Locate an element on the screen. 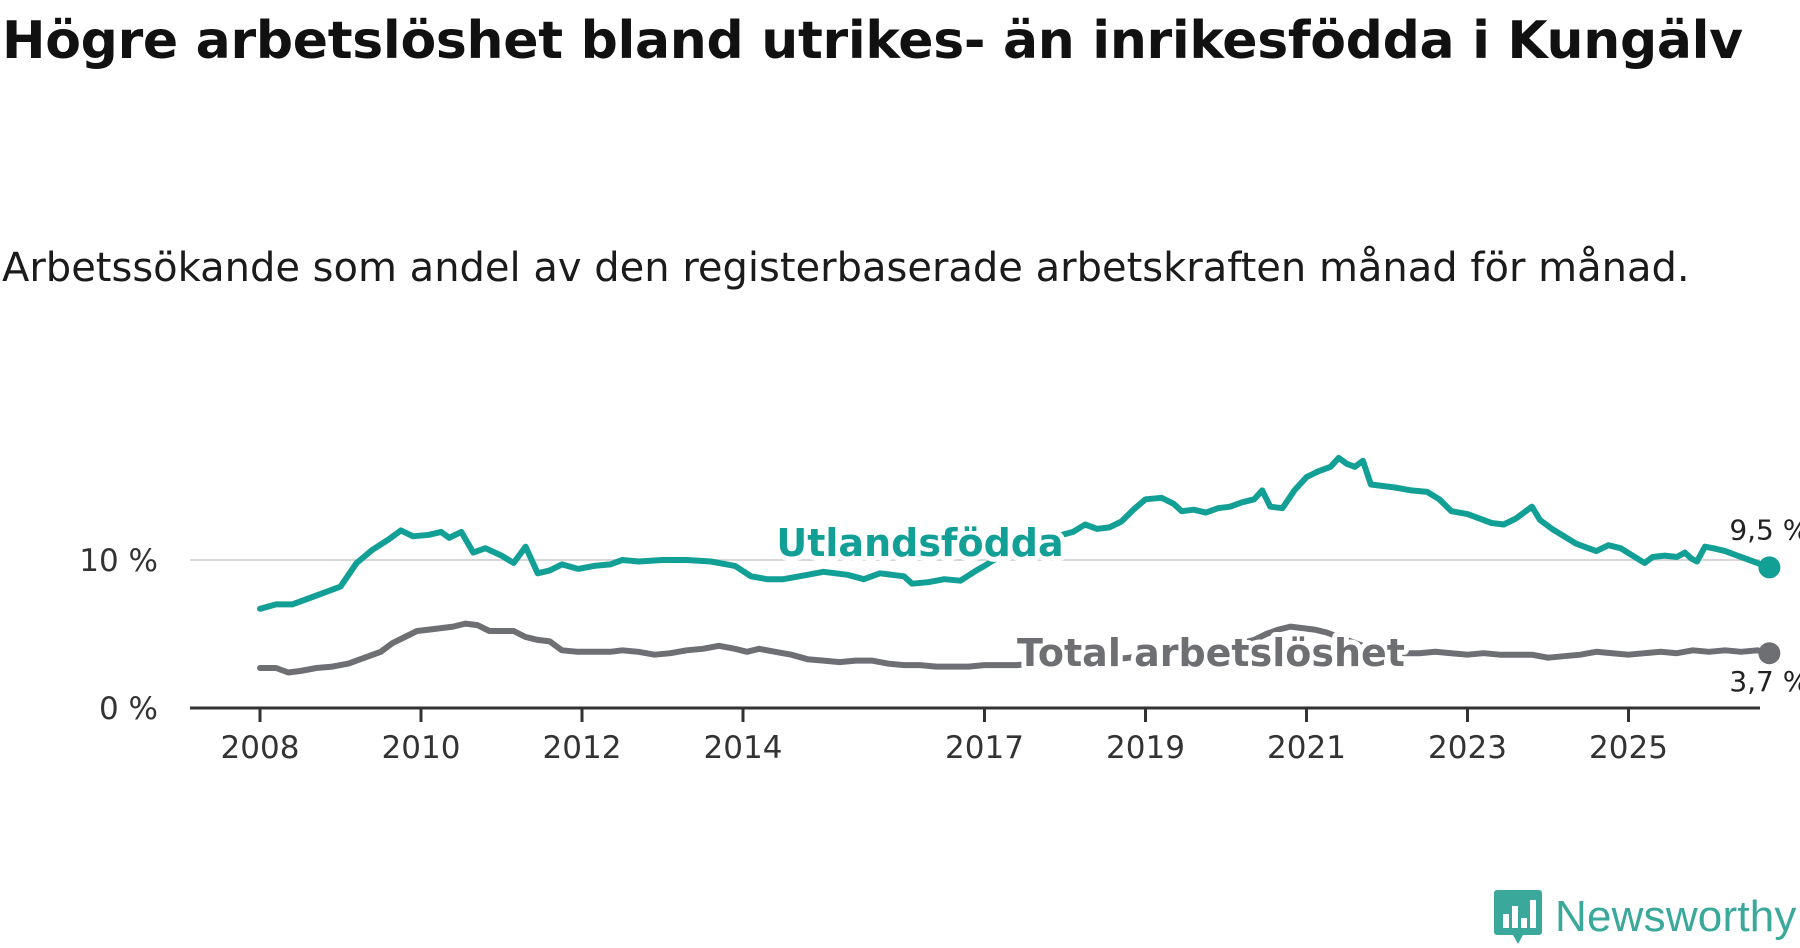  end-label-utlandsfödda: 9,5 % is located at coordinates (1764, 529).